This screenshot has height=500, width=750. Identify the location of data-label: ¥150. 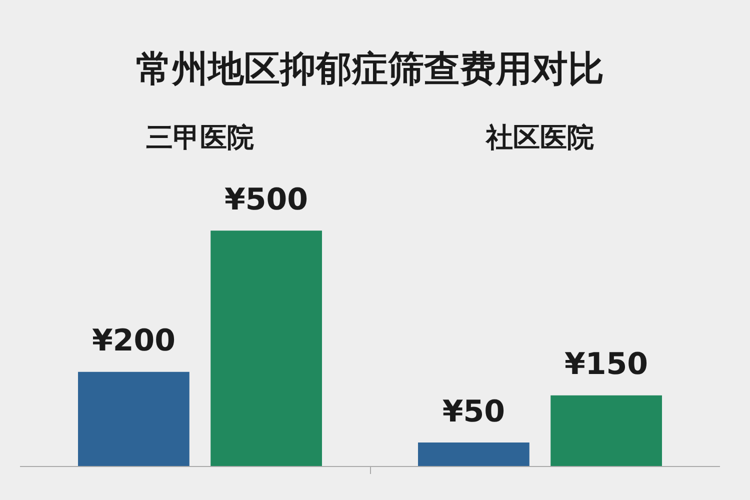
(606, 364).